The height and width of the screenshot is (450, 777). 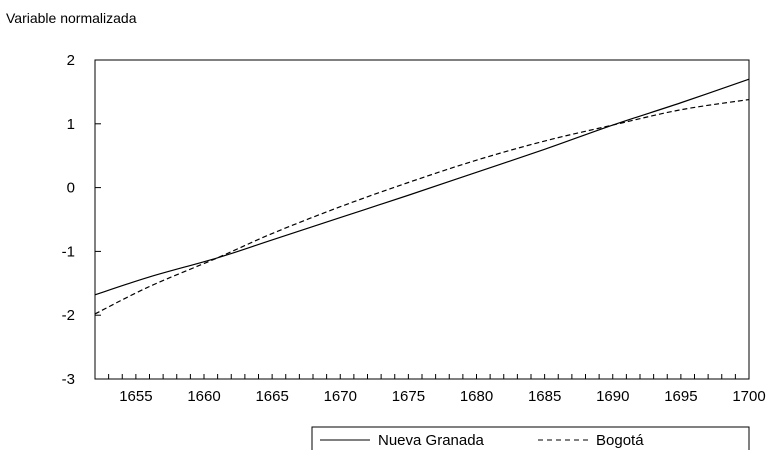 I want to click on x-axis: 1655 1660 1665 1670 1675 1680 1685 1690 1695 1700, so click(x=437, y=389).